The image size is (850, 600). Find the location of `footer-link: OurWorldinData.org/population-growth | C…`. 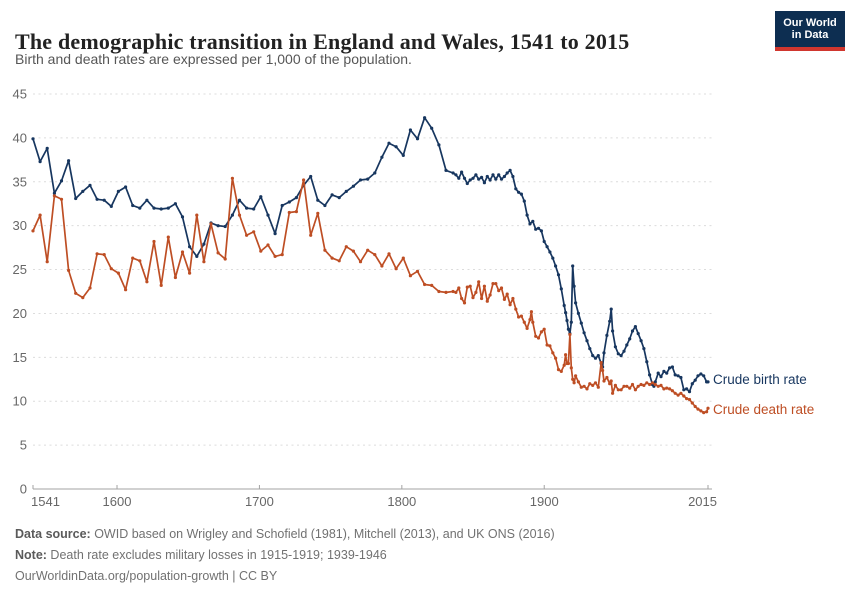

footer-link: OurWorldinData.org/population-growth | C… is located at coordinates (146, 576).